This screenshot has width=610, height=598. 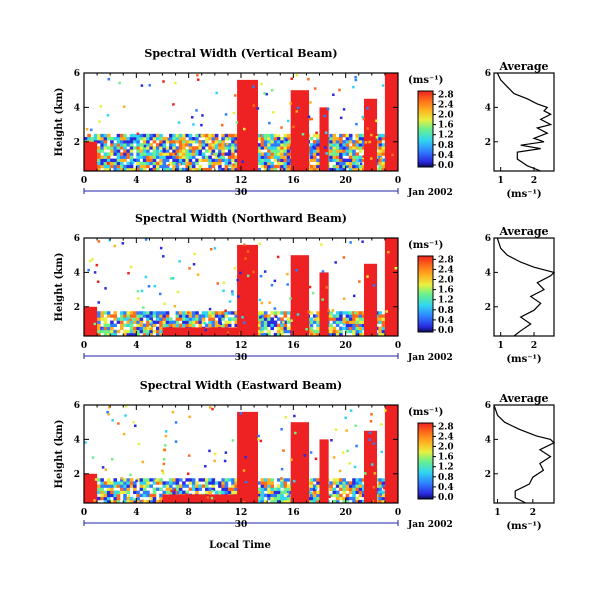 I want to click on y-tick-label: 2, so click(x=77, y=475).